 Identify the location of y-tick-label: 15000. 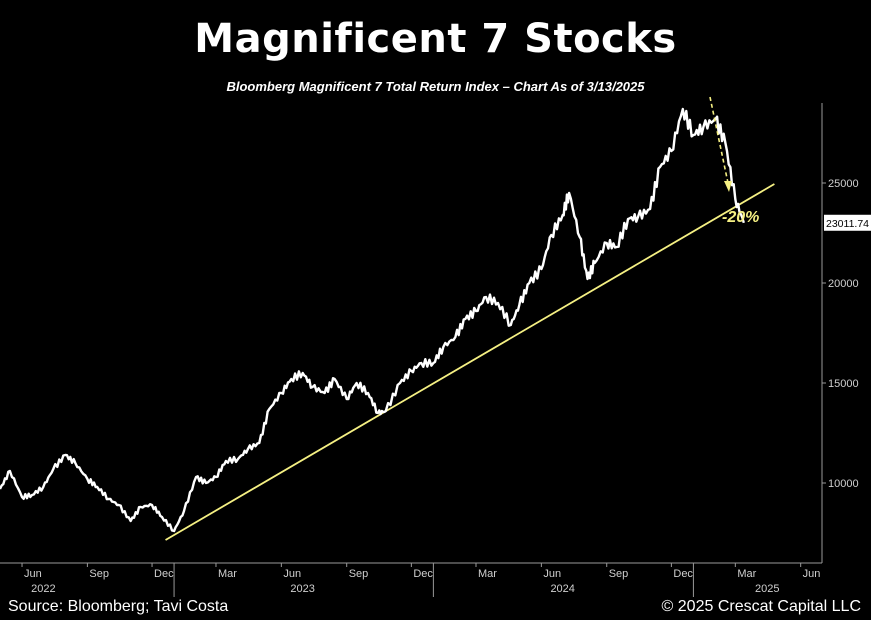
(843, 384).